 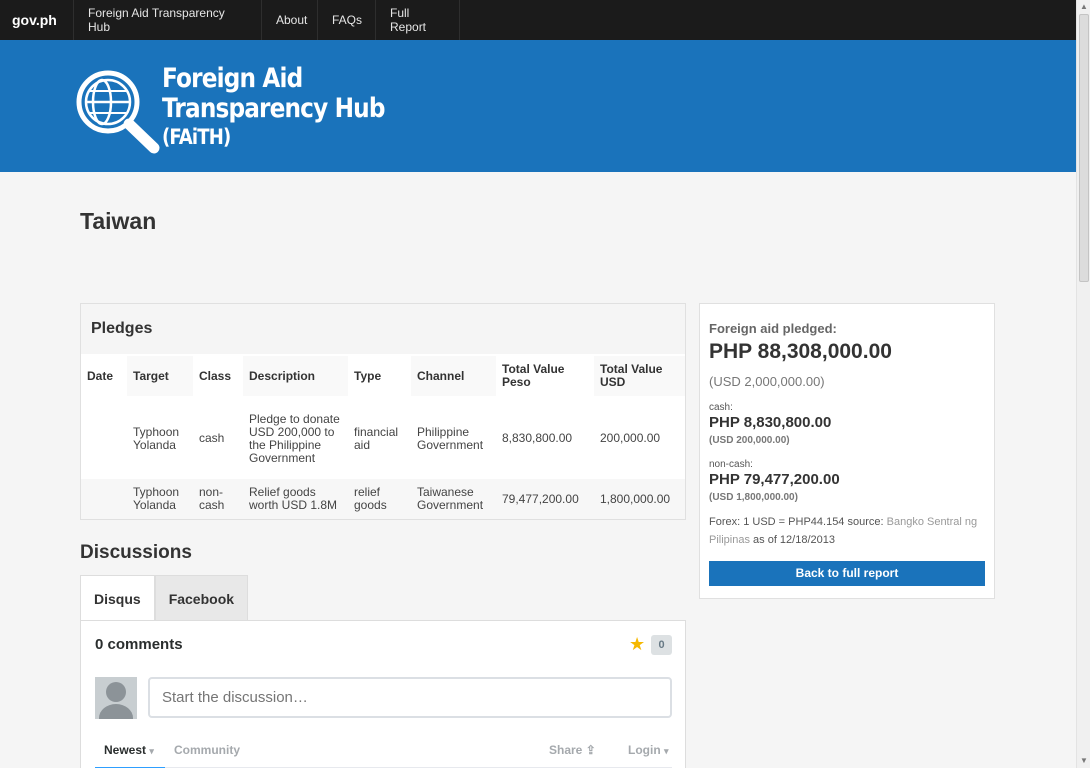 What do you see at coordinates (347, 20) in the screenshot?
I see `nav-item-faqs: FAQs` at bounding box center [347, 20].